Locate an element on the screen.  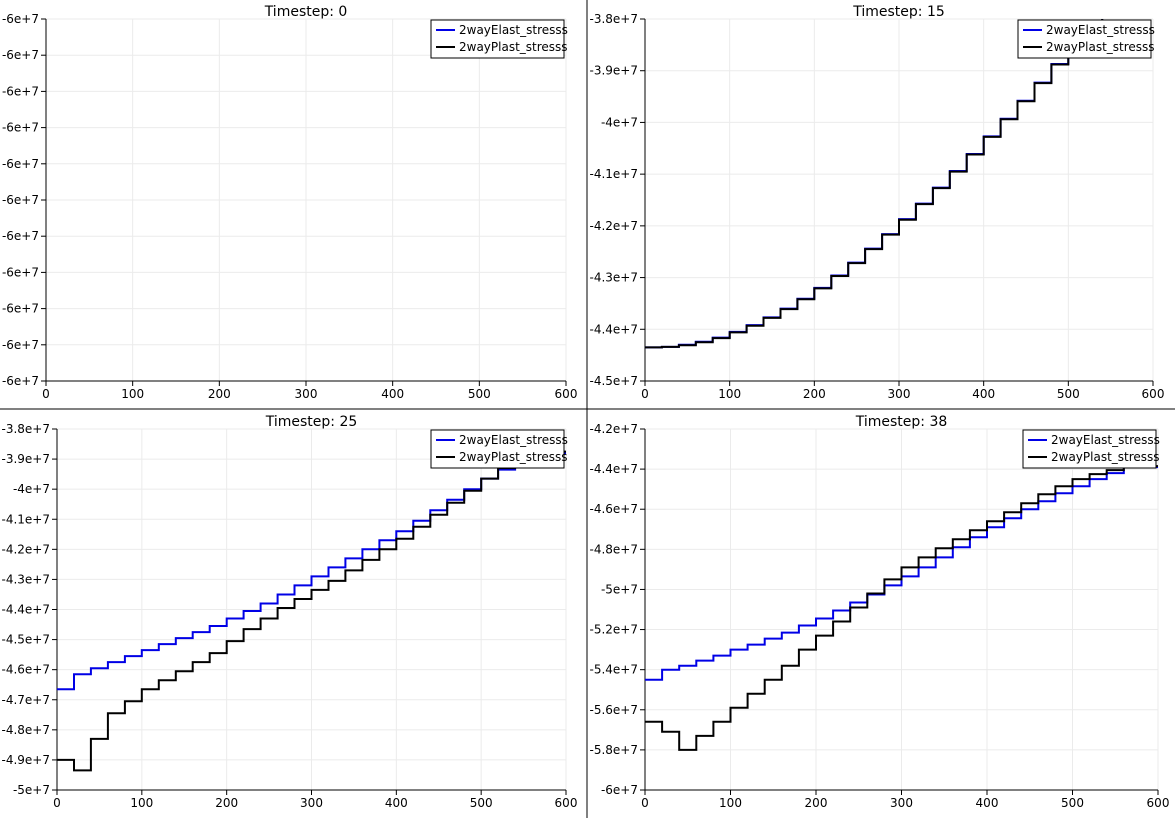
y-tick-label: -4.9e+7 is located at coordinates (26, 760).